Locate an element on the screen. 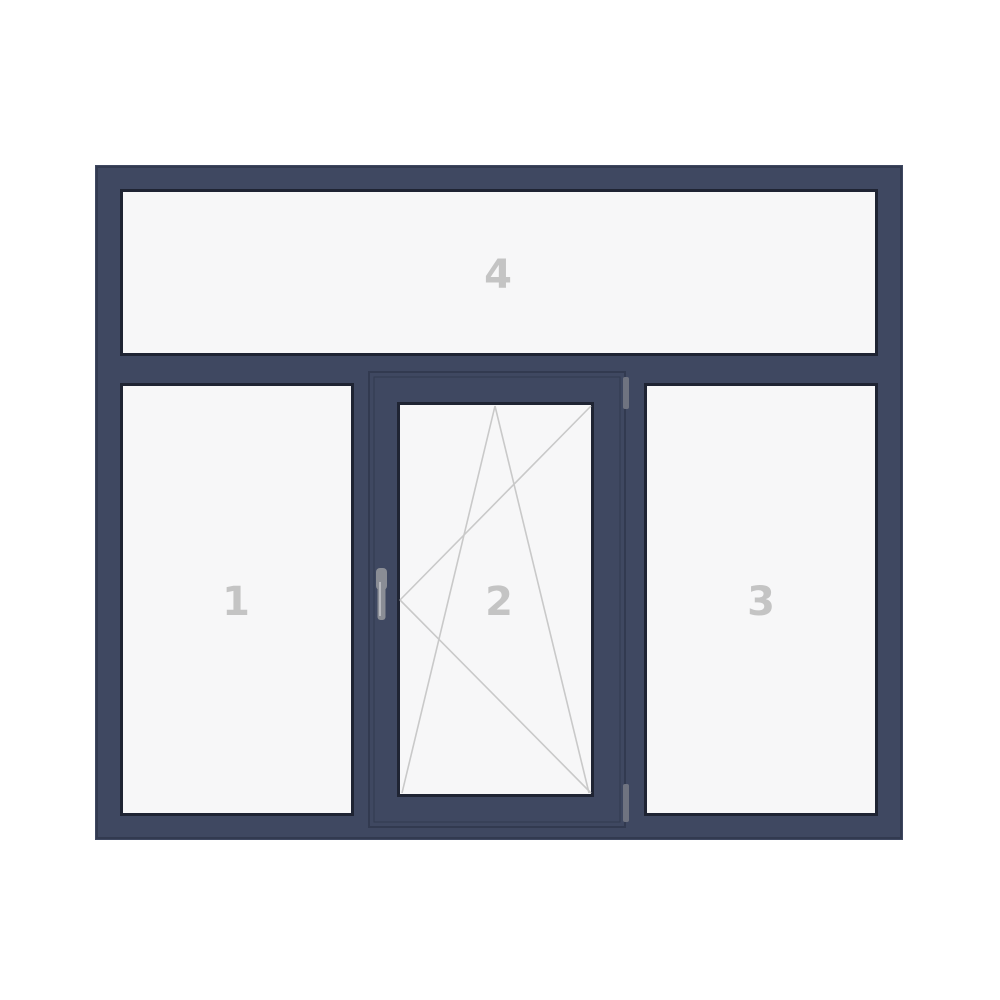 The width and height of the screenshot is (1000, 1000). pane-2-number: 2 is located at coordinates (499, 602).